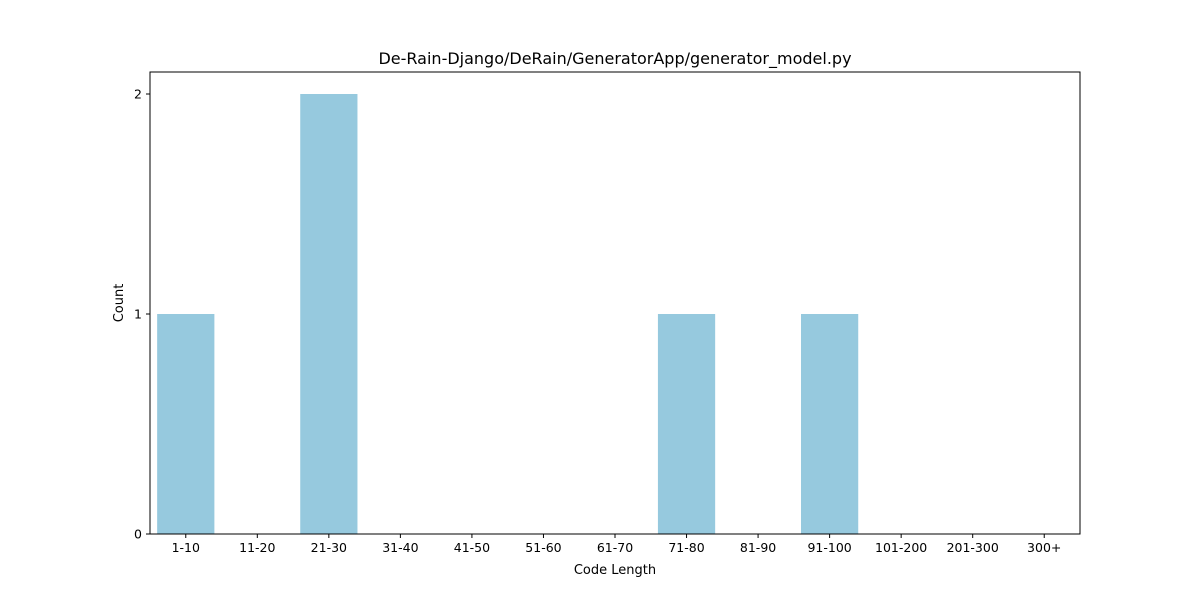 Image resolution: width=1200 pixels, height=605 pixels. I want to click on x-tick-label: 300+, so click(1044, 547).